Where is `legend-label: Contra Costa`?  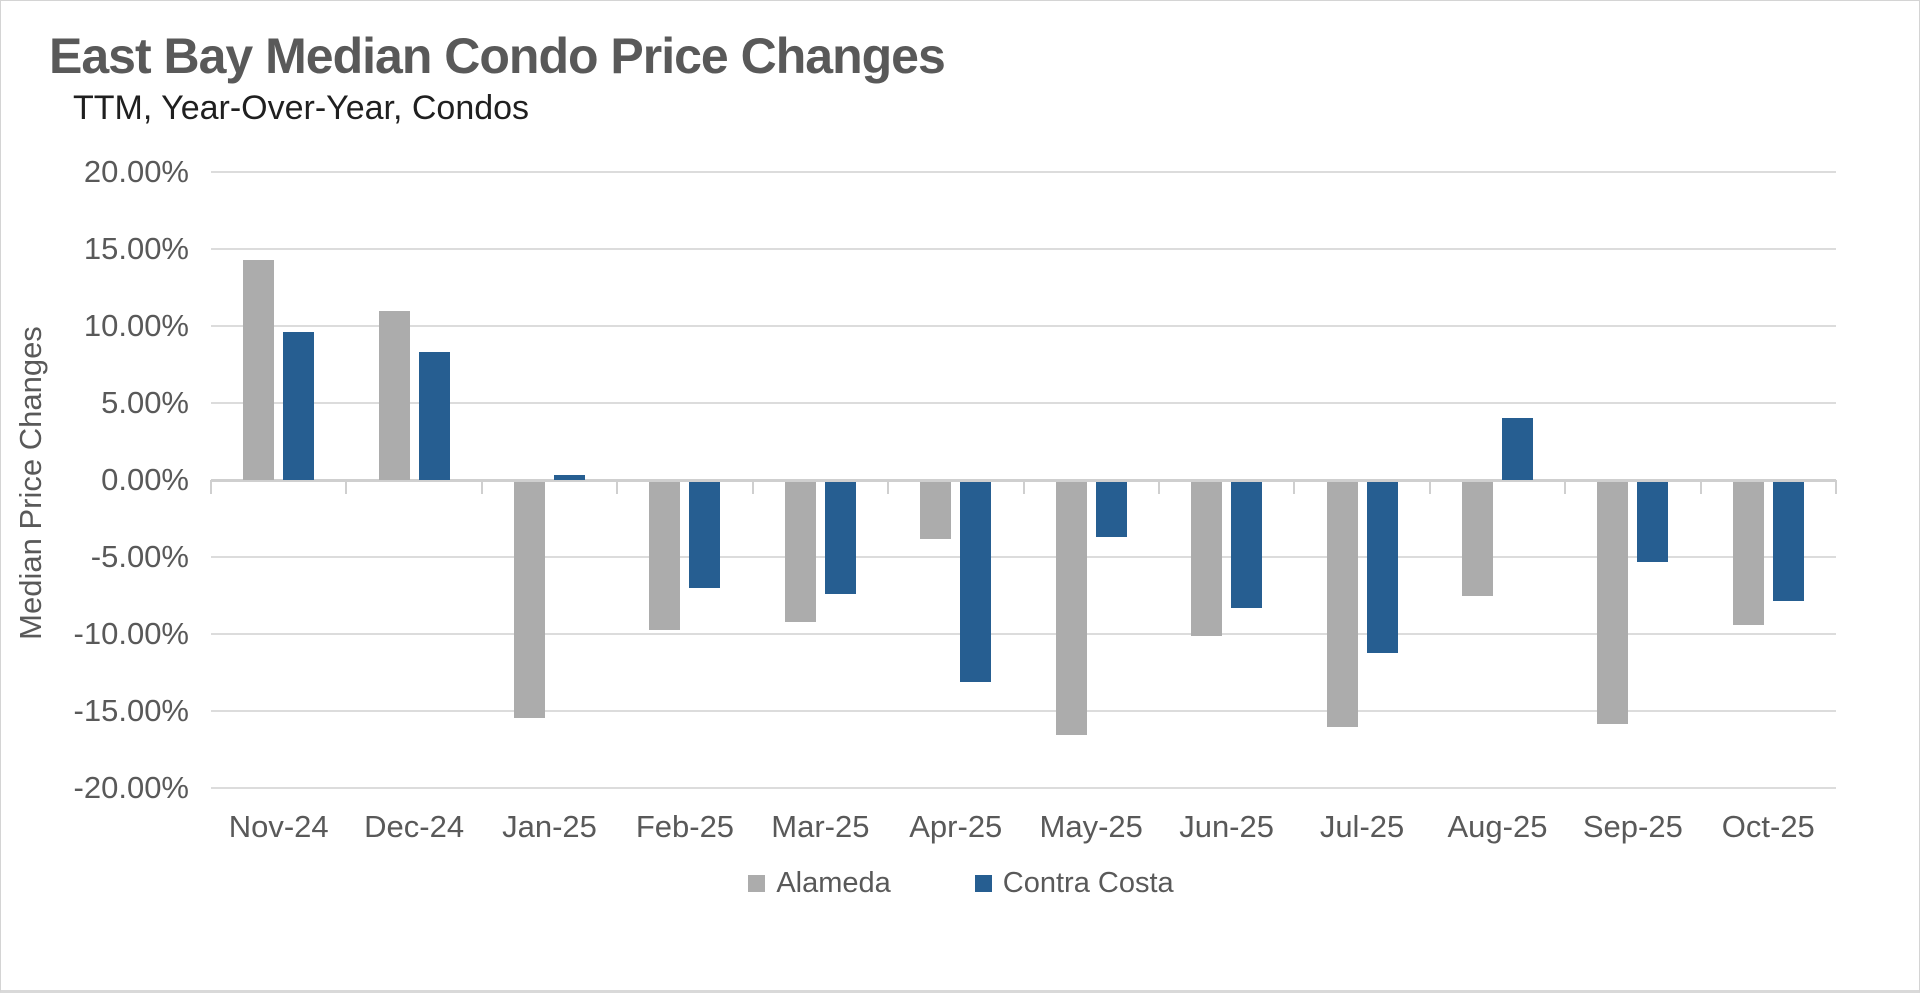 legend-label: Contra Costa is located at coordinates (1088, 883).